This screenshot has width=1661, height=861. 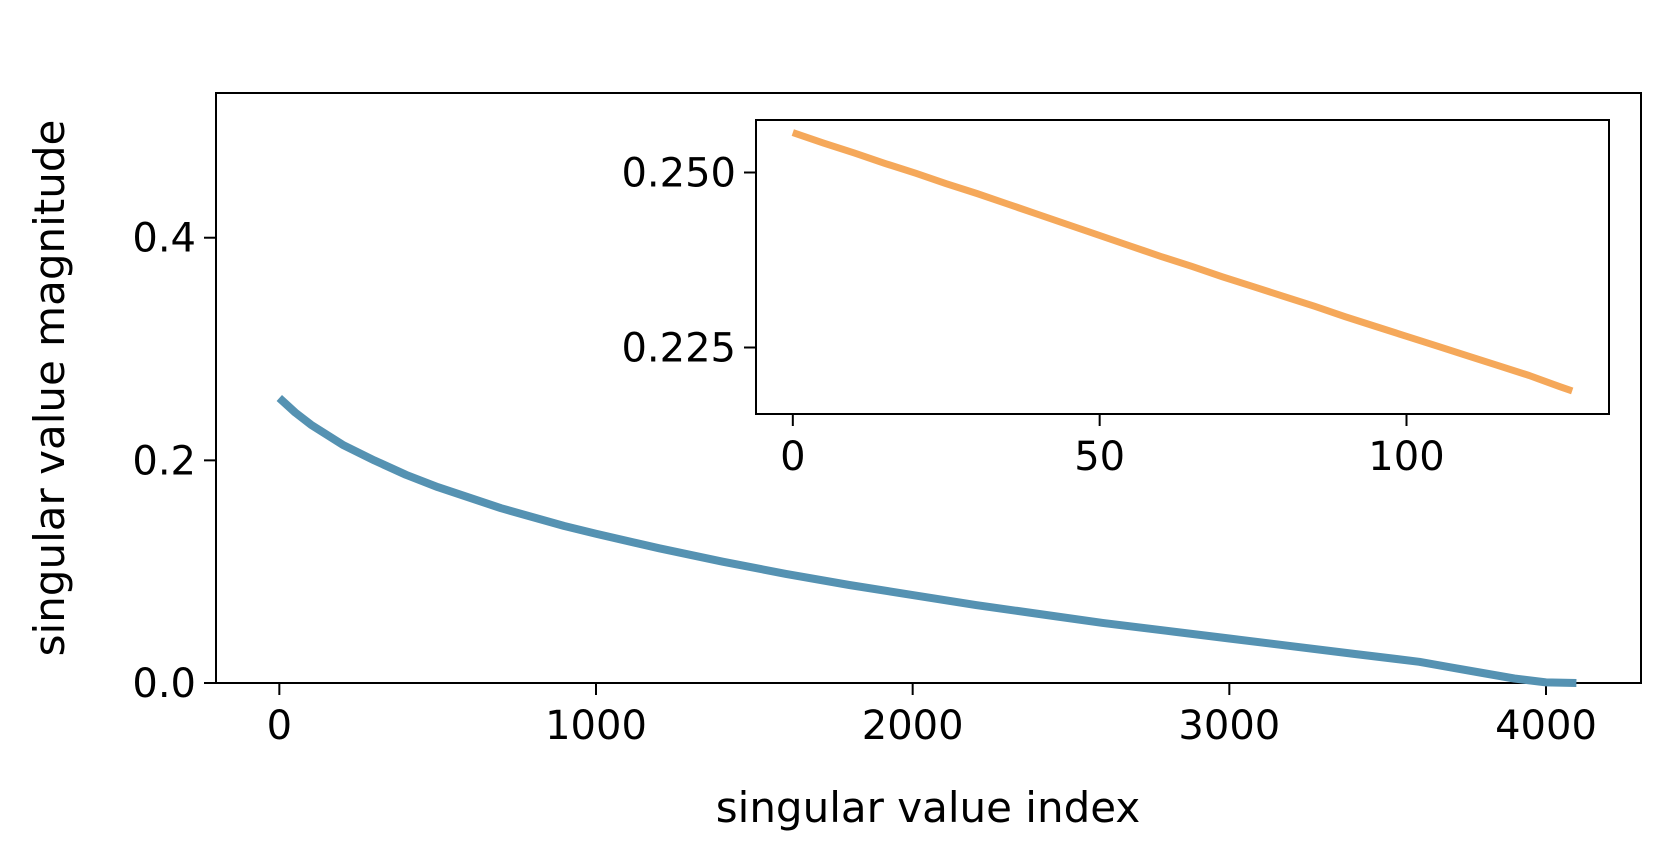 What do you see at coordinates (1099, 457) in the screenshot?
I see `inset-x-tick-label: 50` at bounding box center [1099, 457].